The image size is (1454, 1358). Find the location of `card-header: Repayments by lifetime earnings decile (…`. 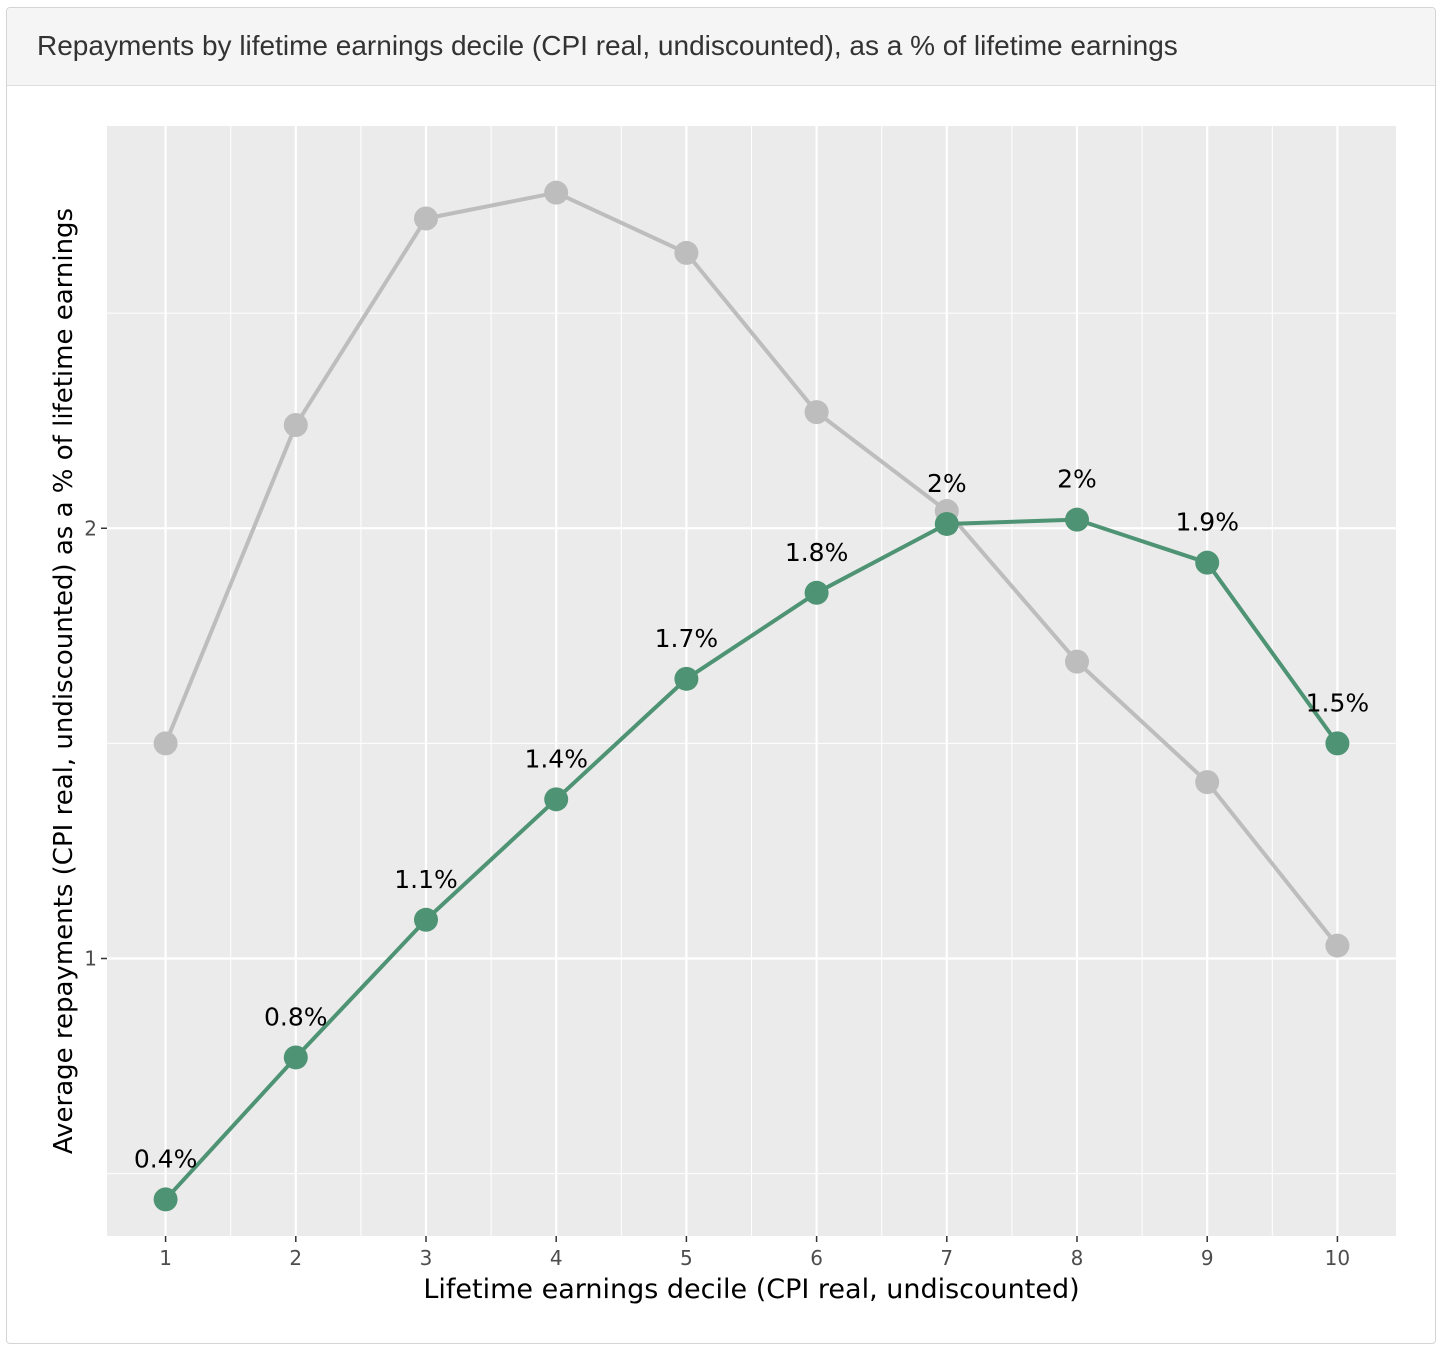

card-header: Repayments by lifetime earnings decile (… is located at coordinates (721, 47).